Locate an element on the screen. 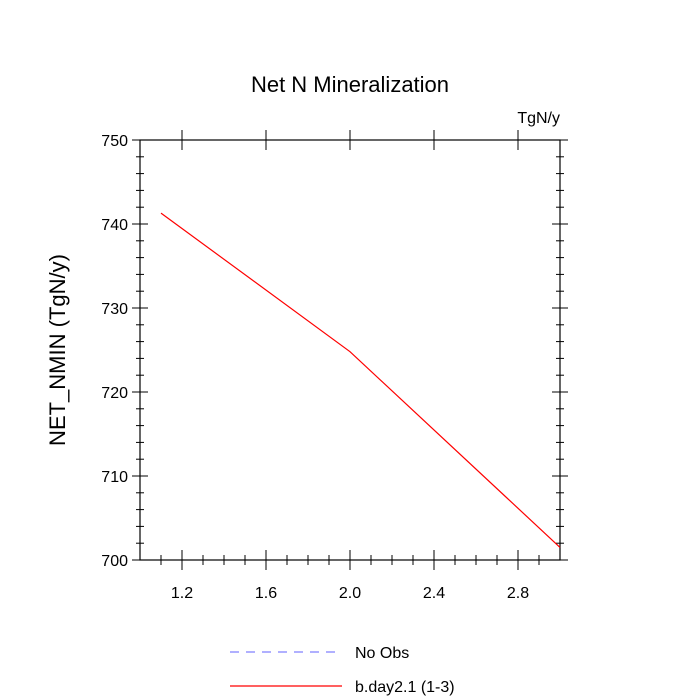 This screenshot has width=700, height=700. y-tick-label: 730 is located at coordinates (114, 309).